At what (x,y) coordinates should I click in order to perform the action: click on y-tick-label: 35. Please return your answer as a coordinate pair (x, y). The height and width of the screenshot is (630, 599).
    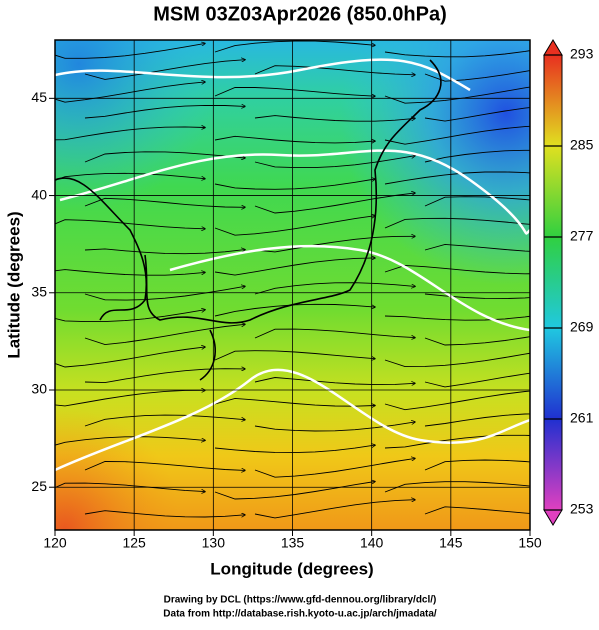
    Looking at the image, I should click on (39, 291).